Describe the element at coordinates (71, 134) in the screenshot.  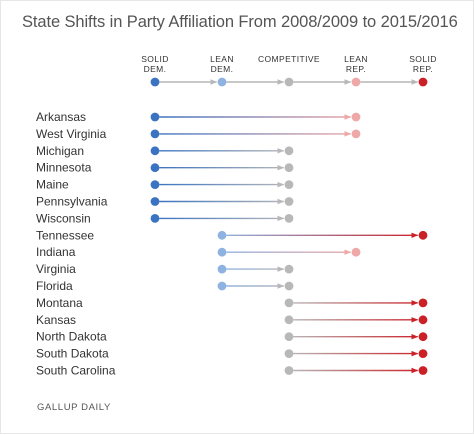
I see `state-label-west-virginia: West Virginia` at that location.